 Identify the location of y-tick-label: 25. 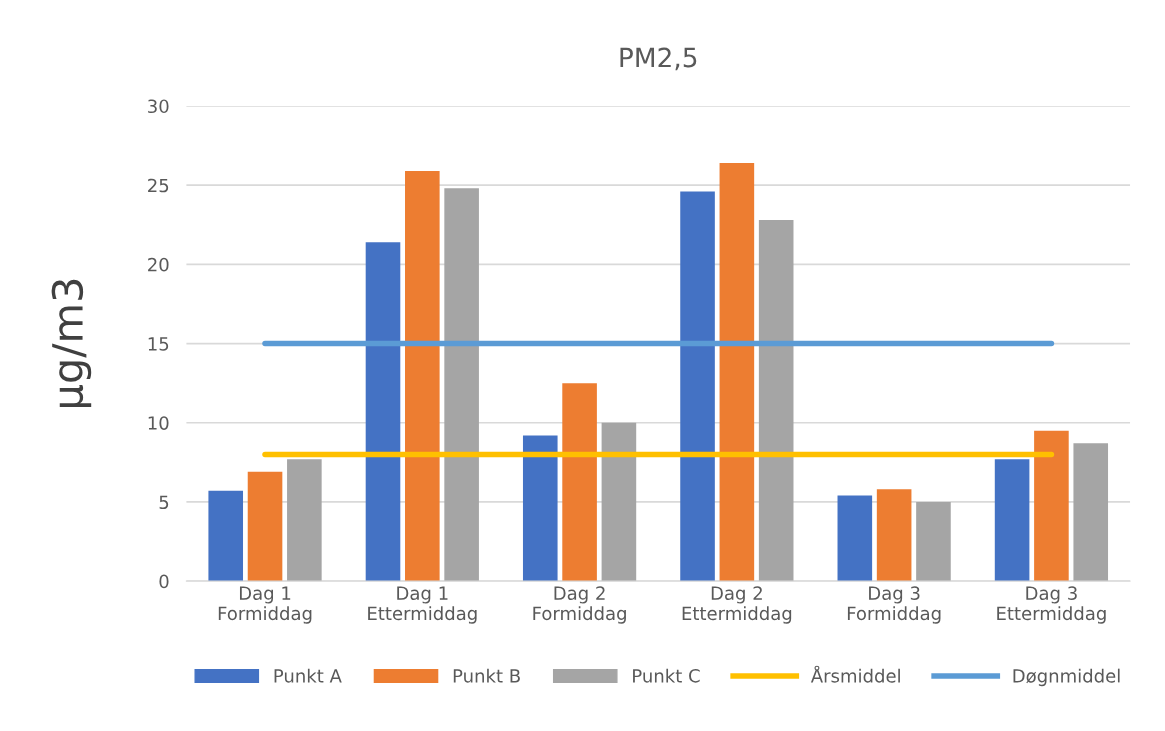
(158, 185).